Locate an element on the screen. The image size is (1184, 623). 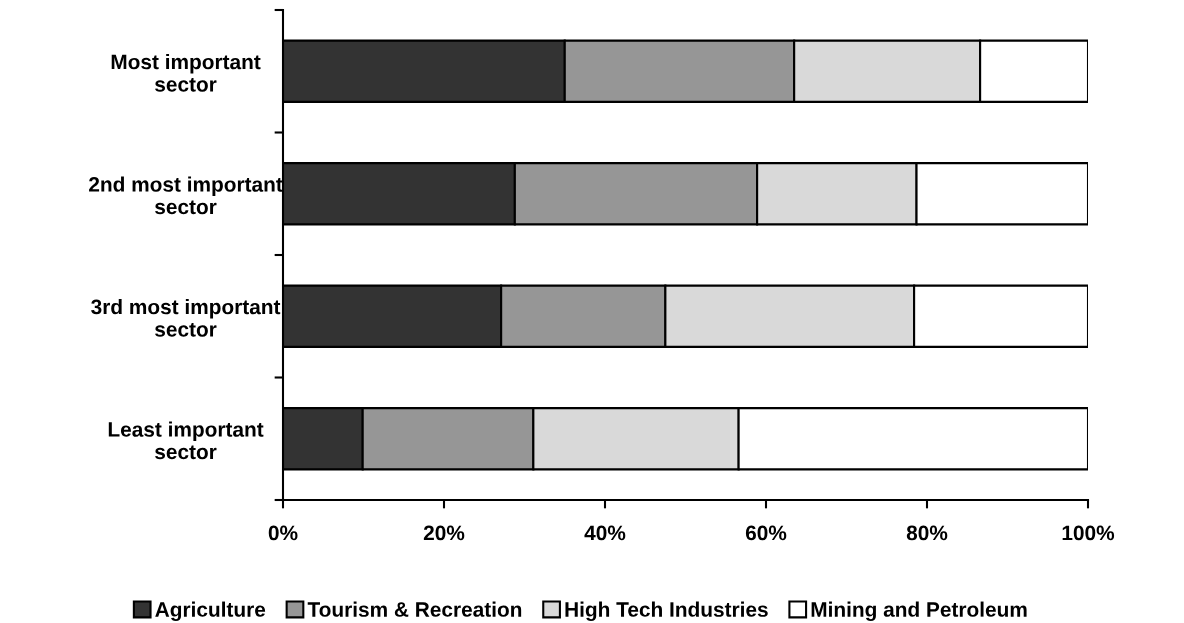
x-tick-label: 20% is located at coordinates (444, 533).